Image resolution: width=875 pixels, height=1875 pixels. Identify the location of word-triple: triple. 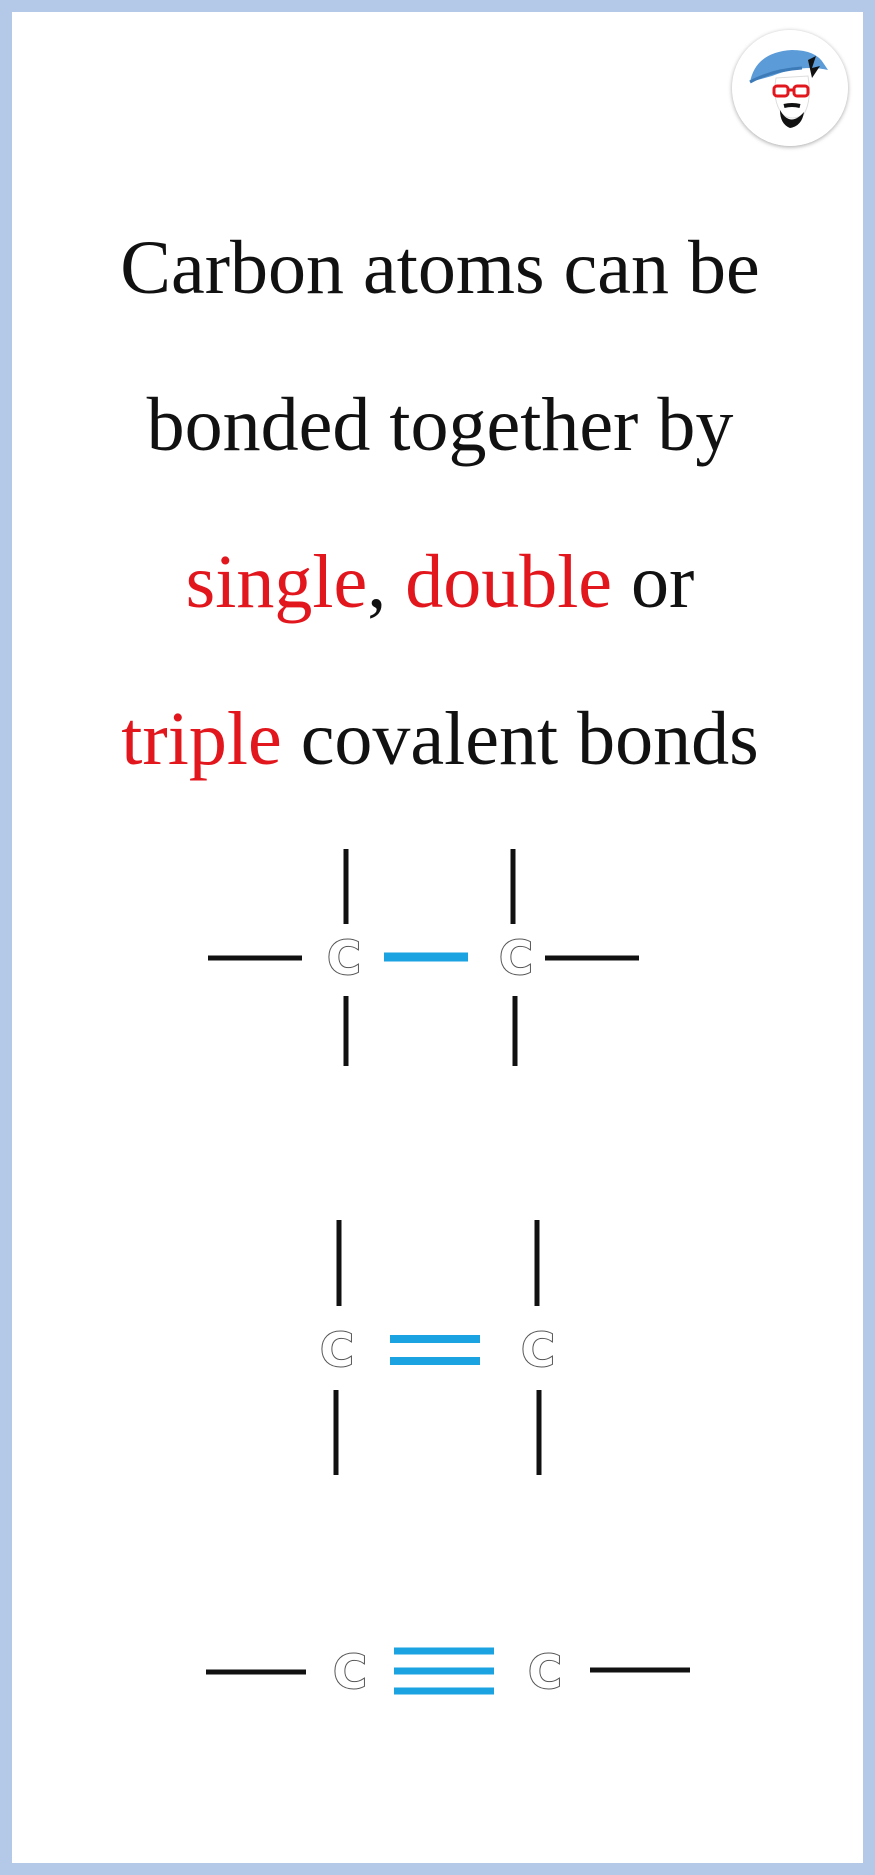
(201, 739).